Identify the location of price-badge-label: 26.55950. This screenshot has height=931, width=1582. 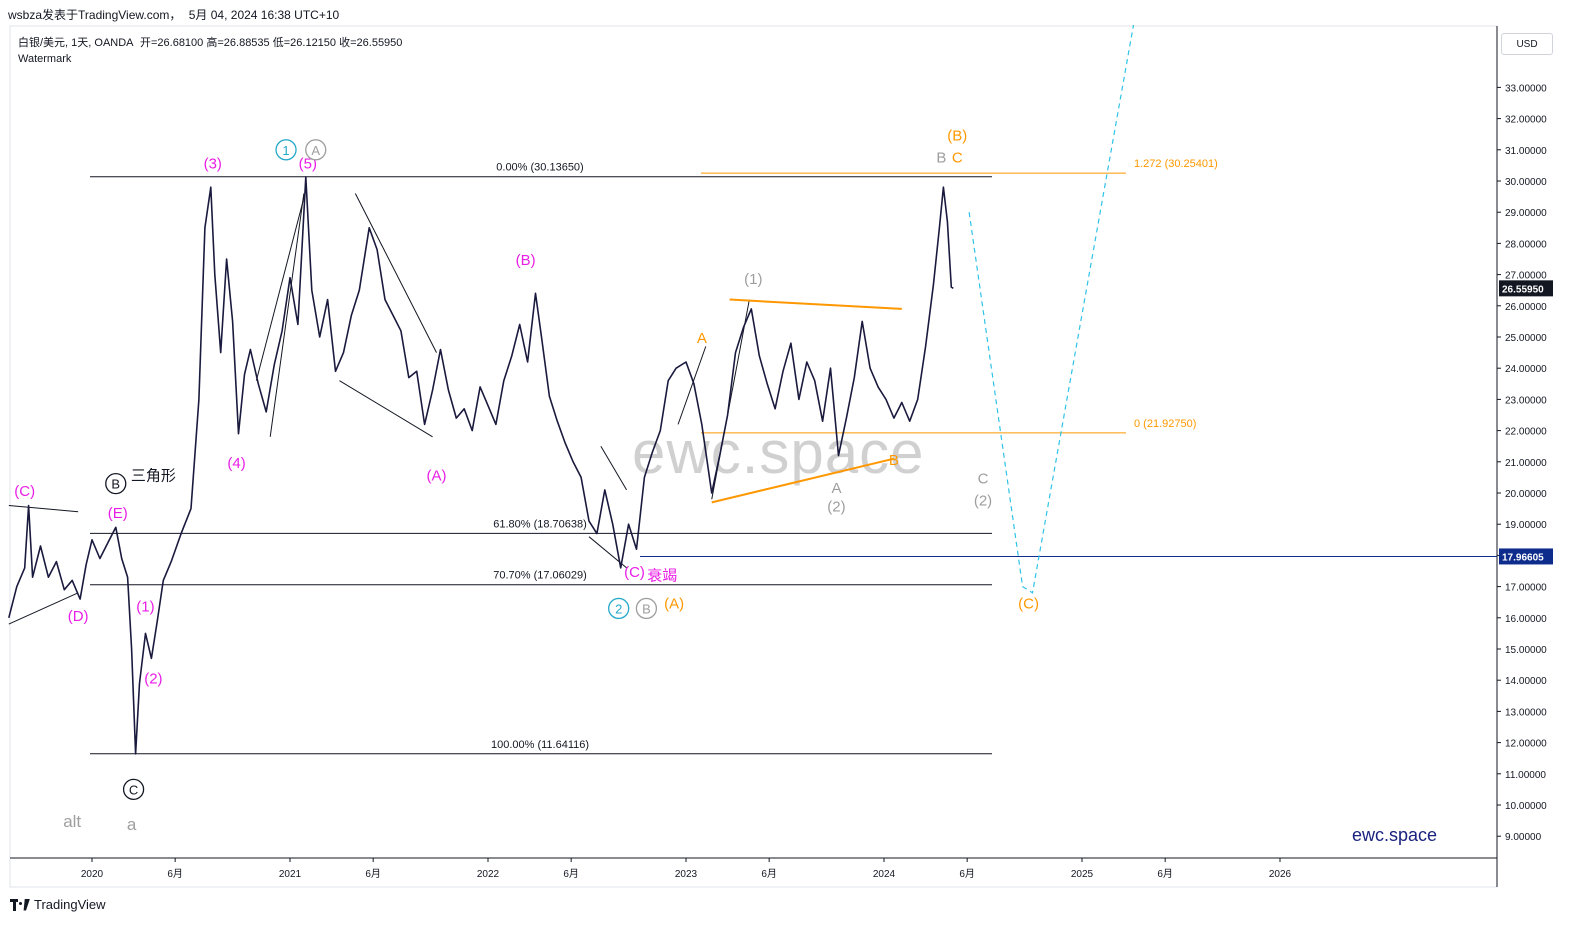
(1523, 289).